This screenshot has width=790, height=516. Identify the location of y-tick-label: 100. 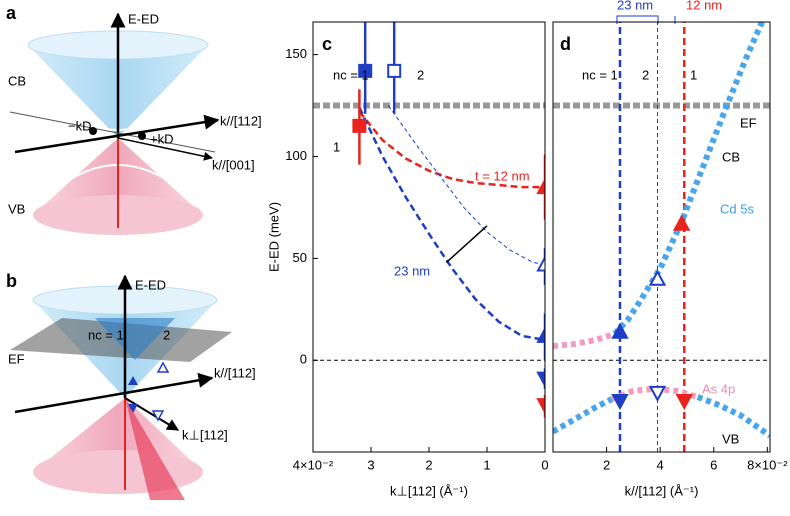
(296, 155).